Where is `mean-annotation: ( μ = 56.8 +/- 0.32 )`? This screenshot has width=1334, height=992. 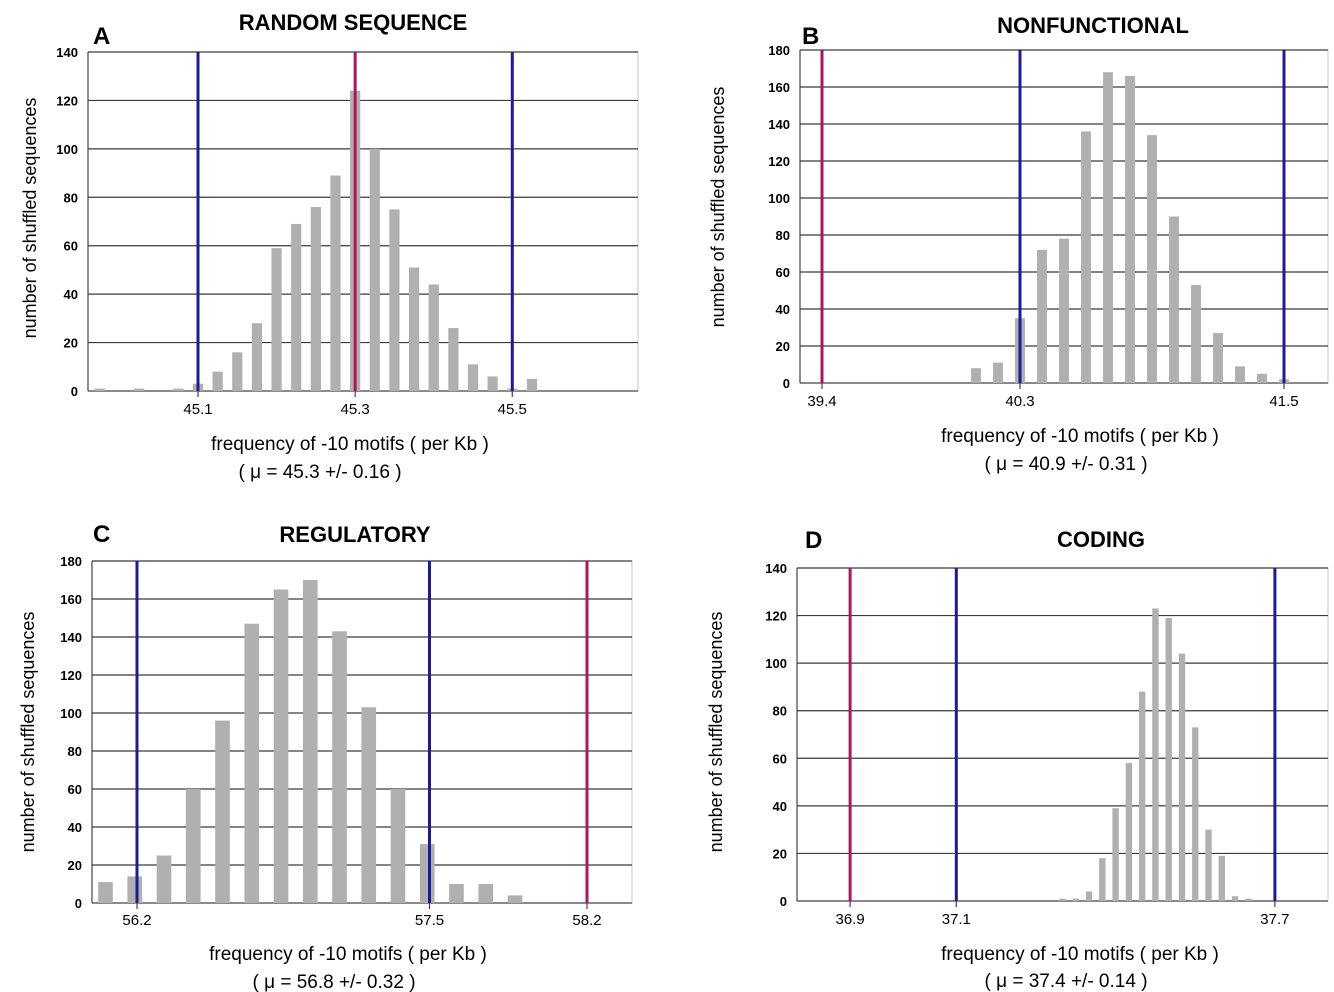
mean-annotation: ( μ = 56.8 +/- 0.32 ) is located at coordinates (333, 982).